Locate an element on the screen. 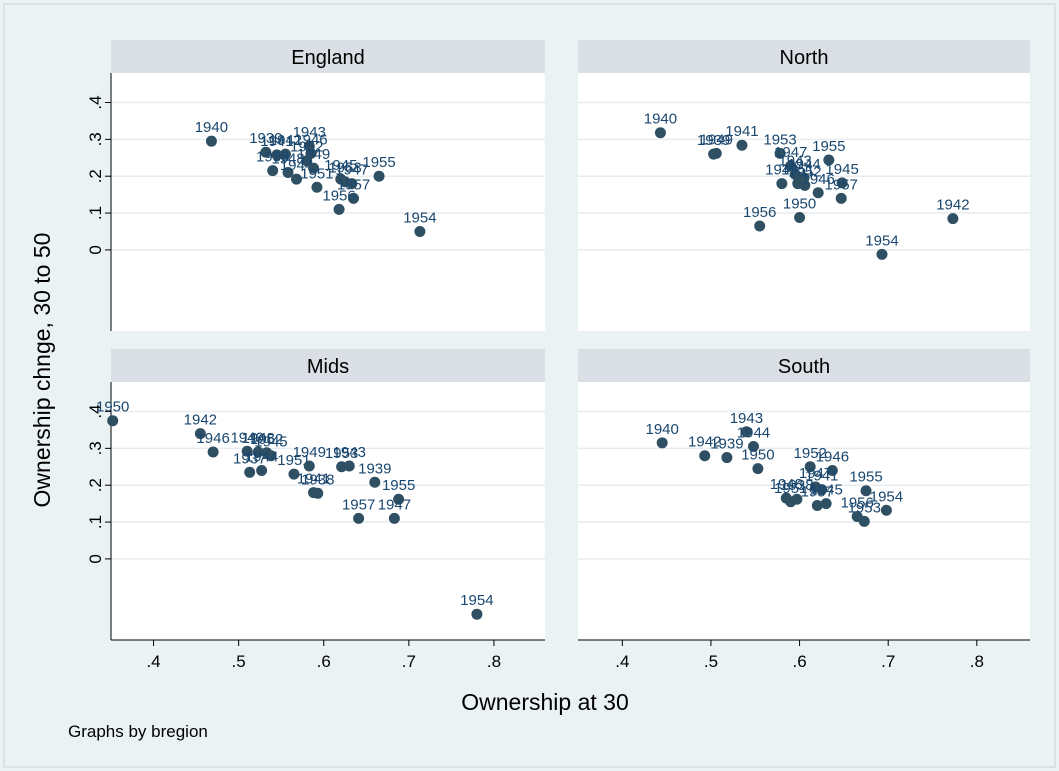  point-label: 1956 is located at coordinates (759, 212).